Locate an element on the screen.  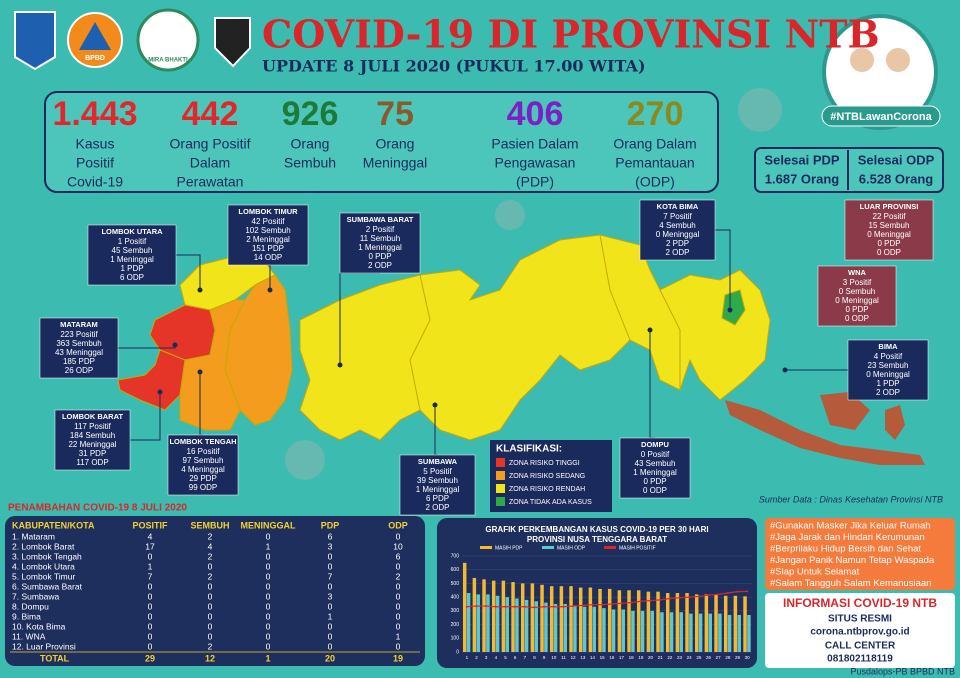
table-cell: 9. Bima is located at coordinates (26, 616).